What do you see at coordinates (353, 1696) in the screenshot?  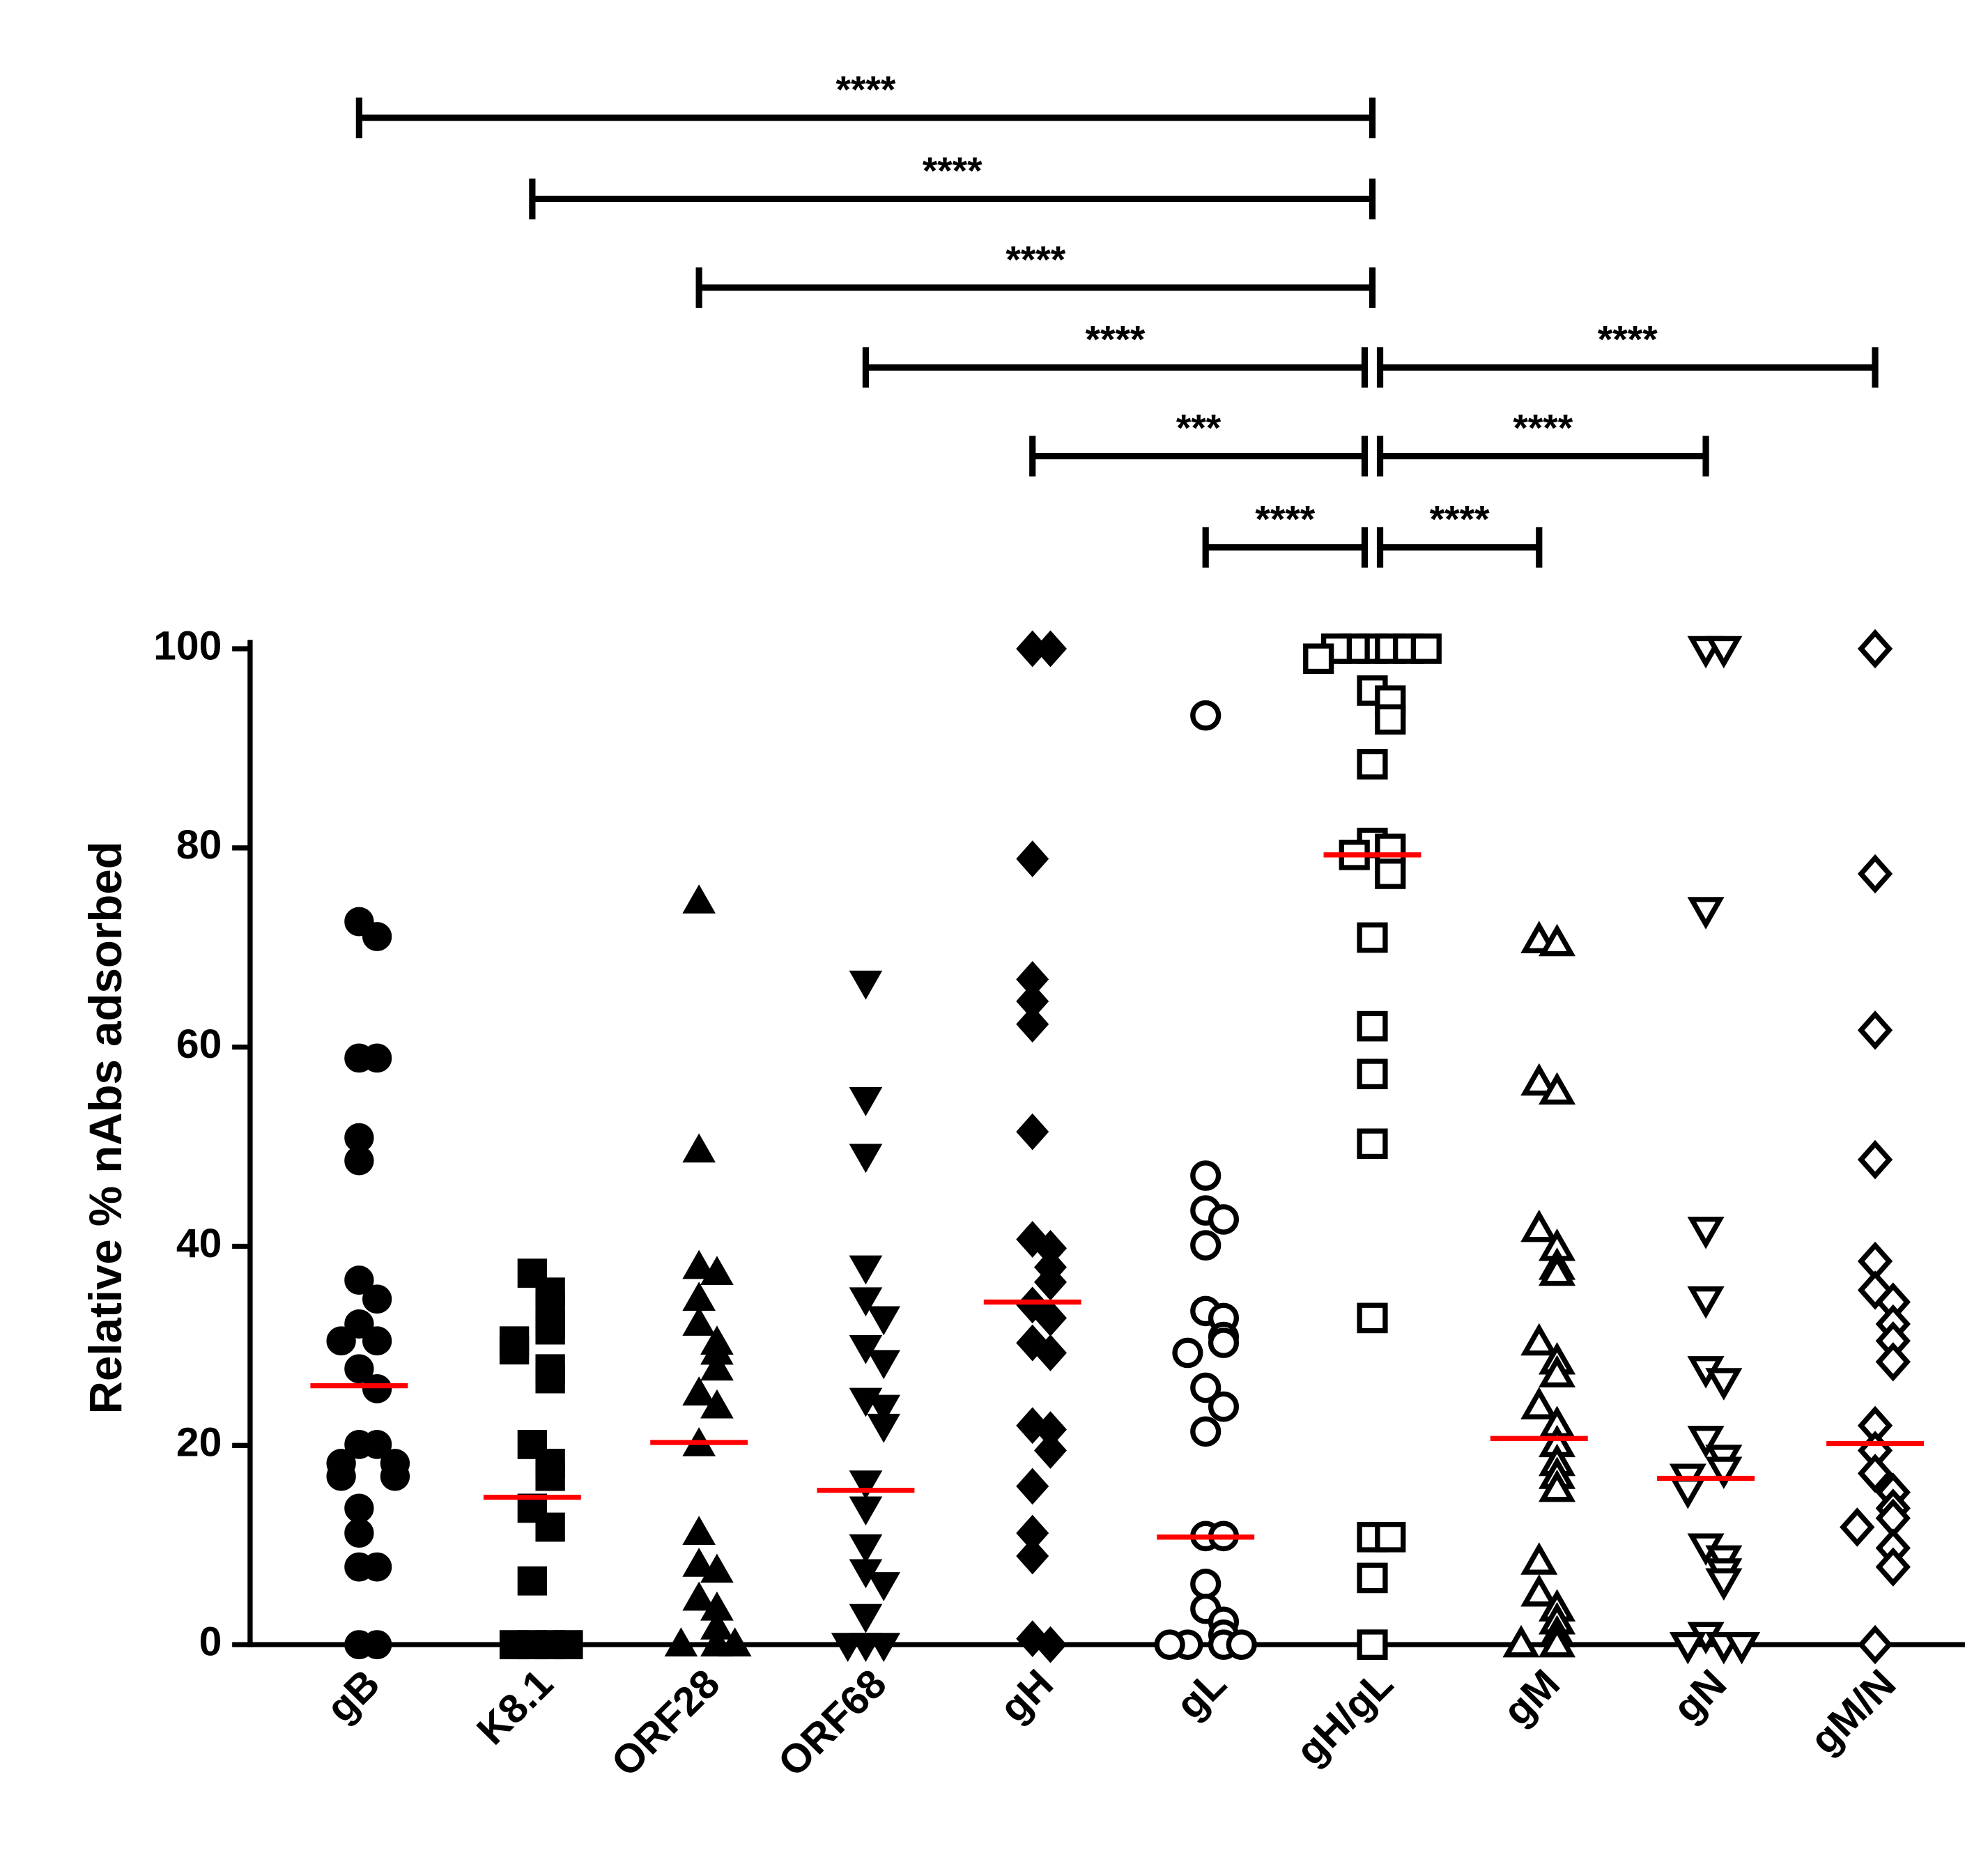 I see `x-tick-label: gB` at bounding box center [353, 1696].